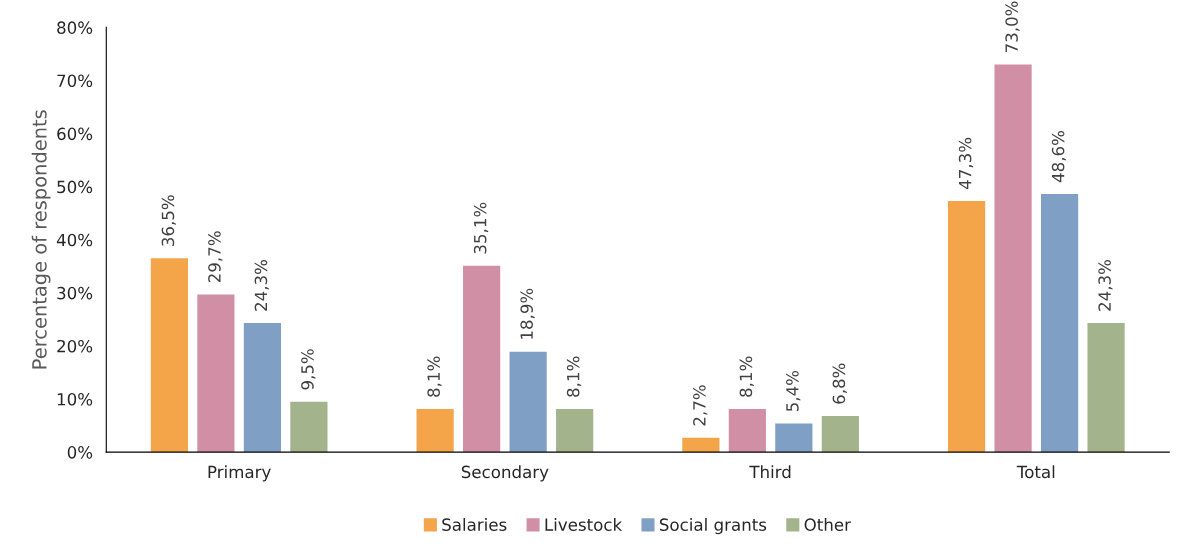 The width and height of the screenshot is (1181, 548). Describe the element at coordinates (1012, 27) in the screenshot. I see `data-label: 73,0%` at that location.